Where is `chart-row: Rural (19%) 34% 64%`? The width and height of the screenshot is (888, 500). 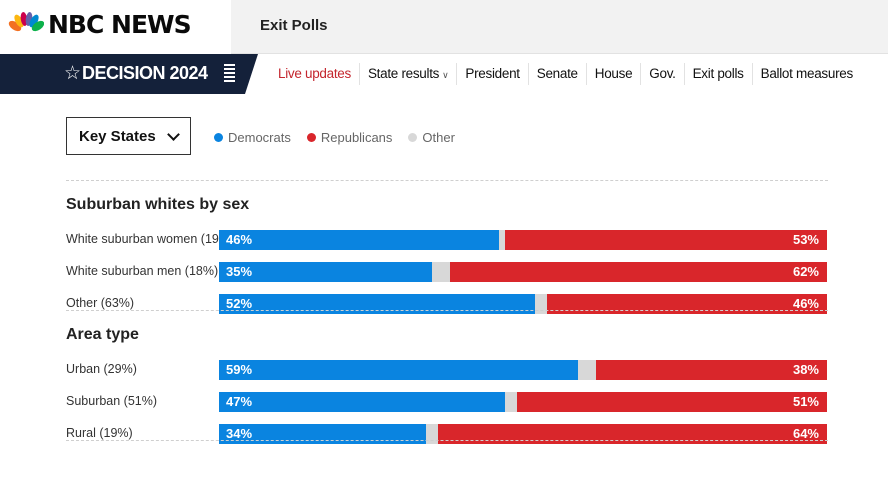
chart-row: Rural (19%) 34% 64% is located at coordinates (447, 434).